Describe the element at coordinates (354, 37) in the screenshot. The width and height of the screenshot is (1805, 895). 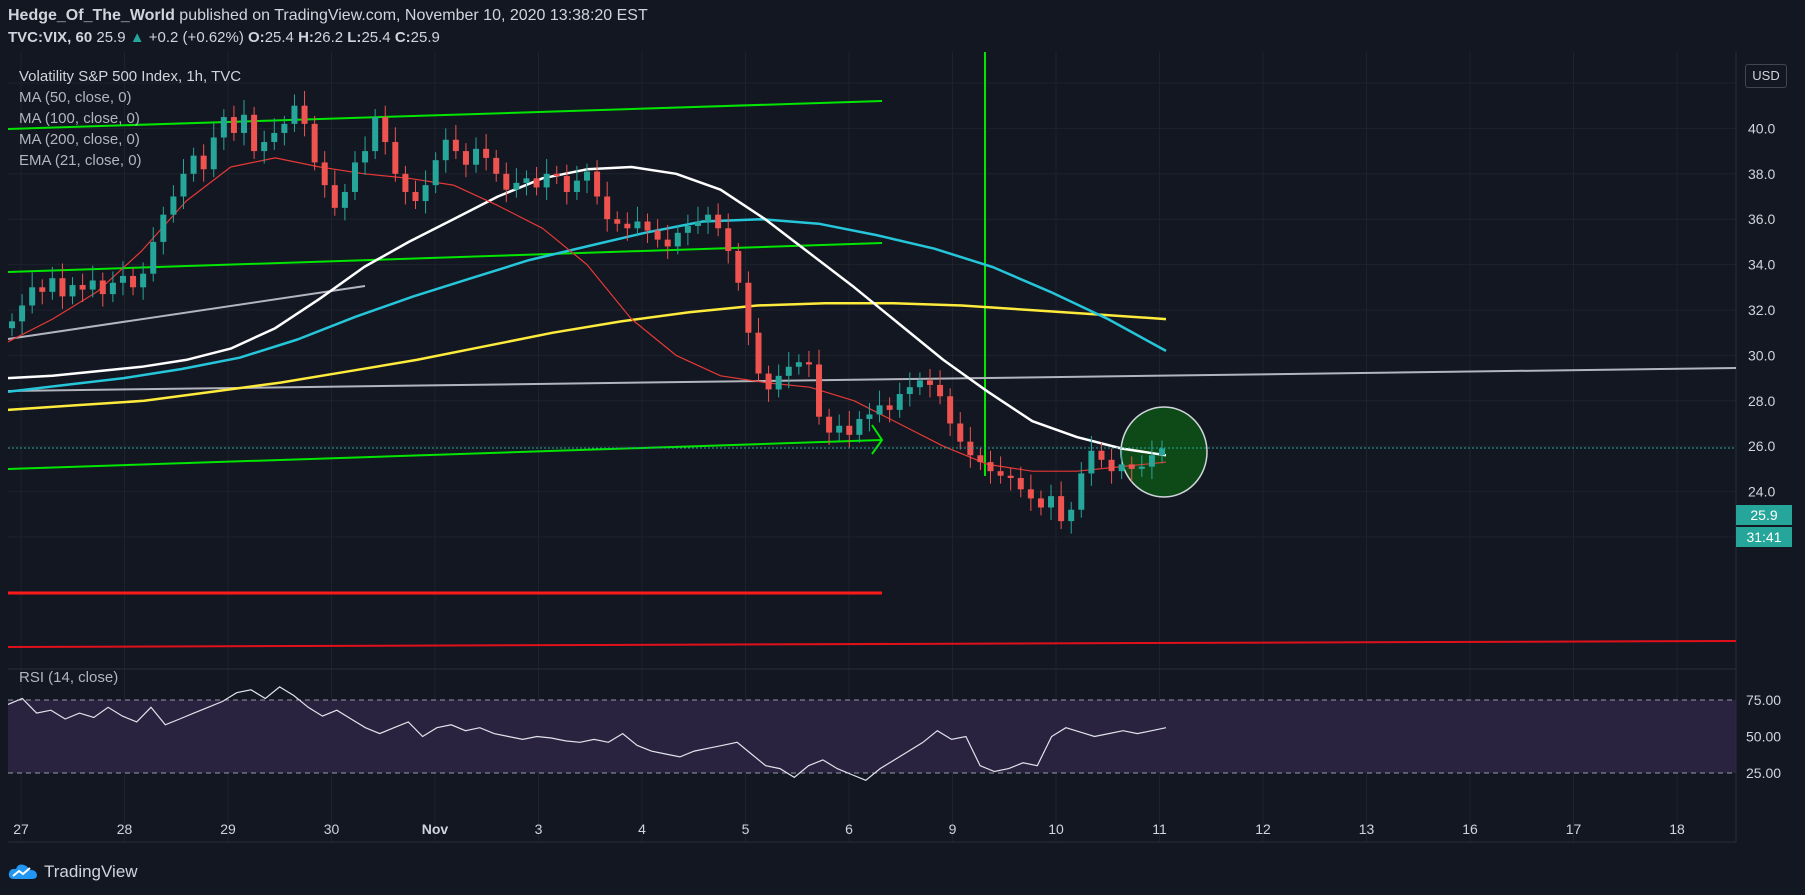
I see `low-label: L:` at that location.